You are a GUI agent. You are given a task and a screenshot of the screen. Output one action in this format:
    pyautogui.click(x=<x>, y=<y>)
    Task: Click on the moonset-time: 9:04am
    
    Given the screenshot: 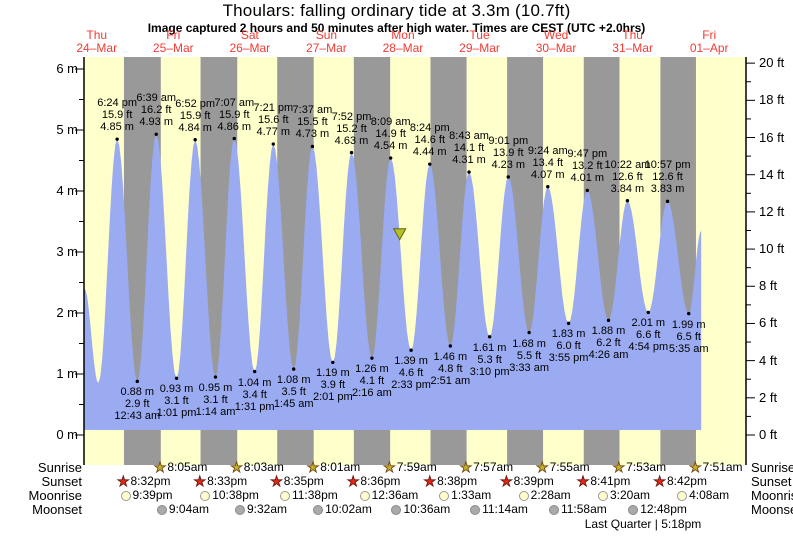 What is the action you would take?
    pyautogui.click(x=188, y=509)
    